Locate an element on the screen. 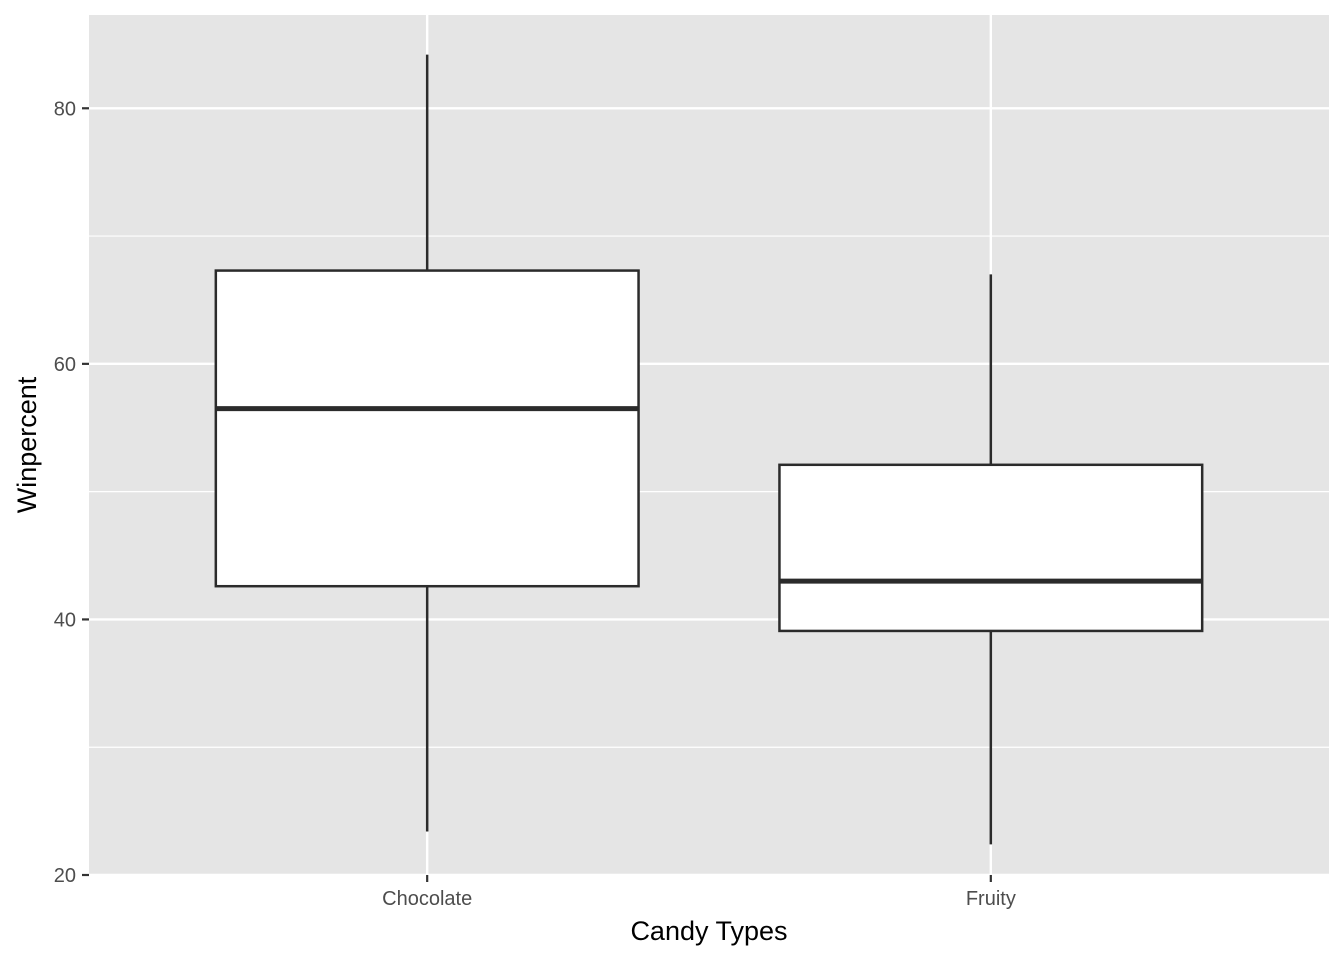  y-tick-label: 80 is located at coordinates (65, 109).